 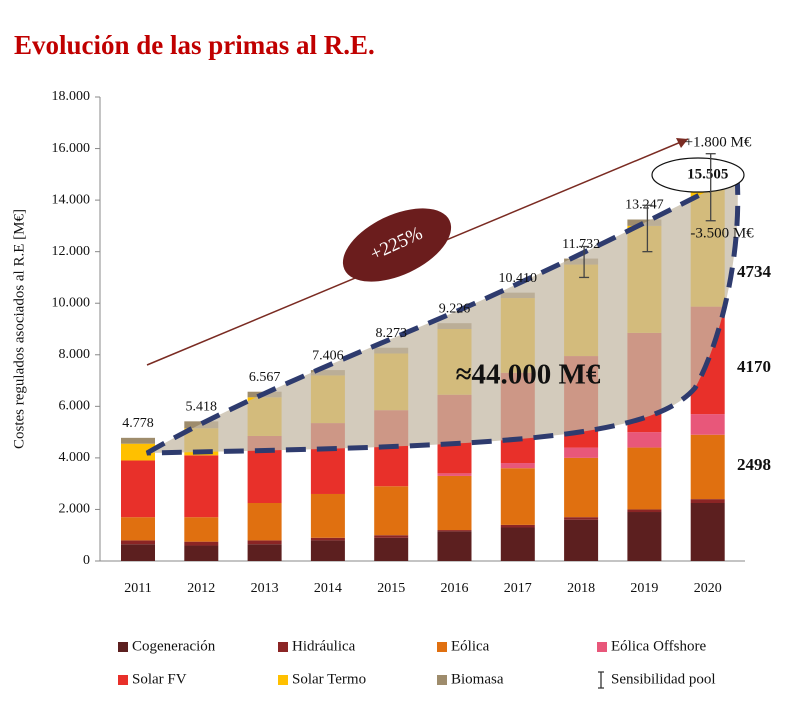 I want to click on y-tick-label: 6.000, so click(x=75, y=406).